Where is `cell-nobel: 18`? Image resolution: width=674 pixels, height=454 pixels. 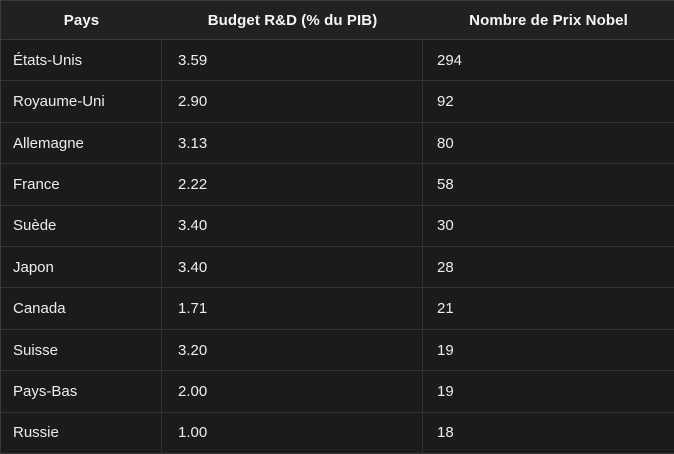
cell-nobel: 18 is located at coordinates (445, 433).